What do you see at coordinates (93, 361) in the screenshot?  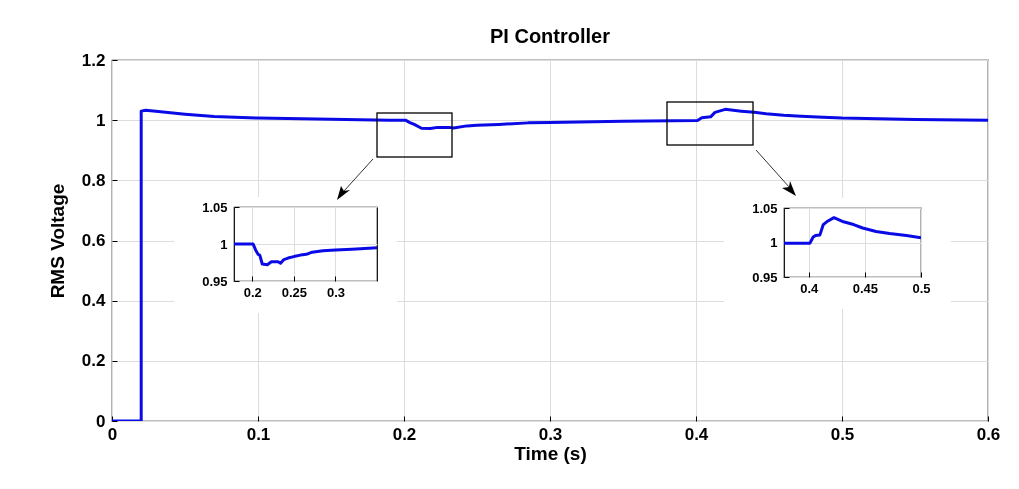 I see `y-tick-label: 0.2` at bounding box center [93, 361].